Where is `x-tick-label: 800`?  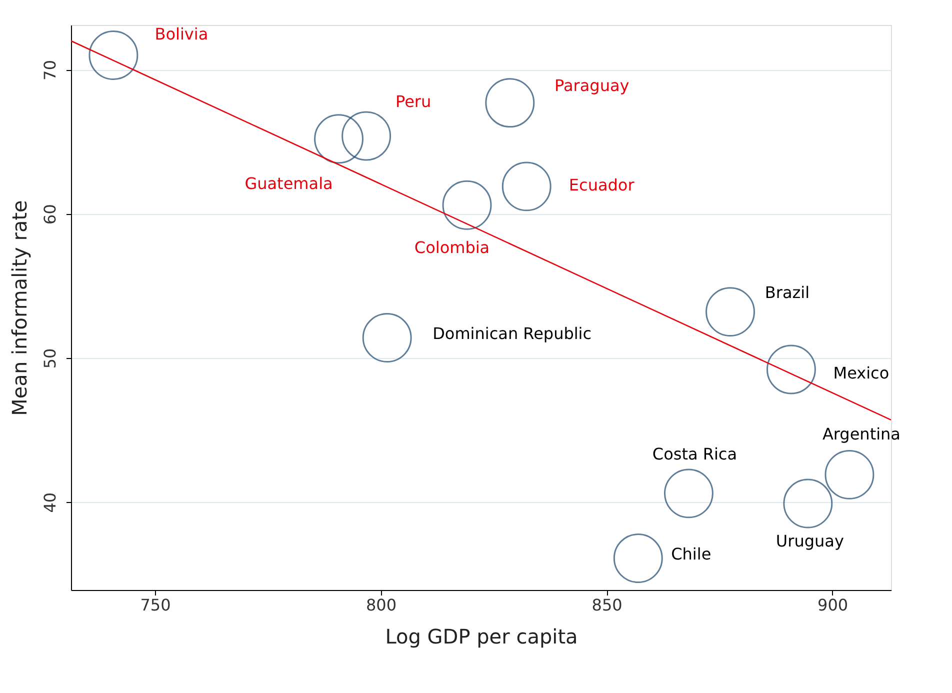 x-tick-label: 800 is located at coordinates (381, 605).